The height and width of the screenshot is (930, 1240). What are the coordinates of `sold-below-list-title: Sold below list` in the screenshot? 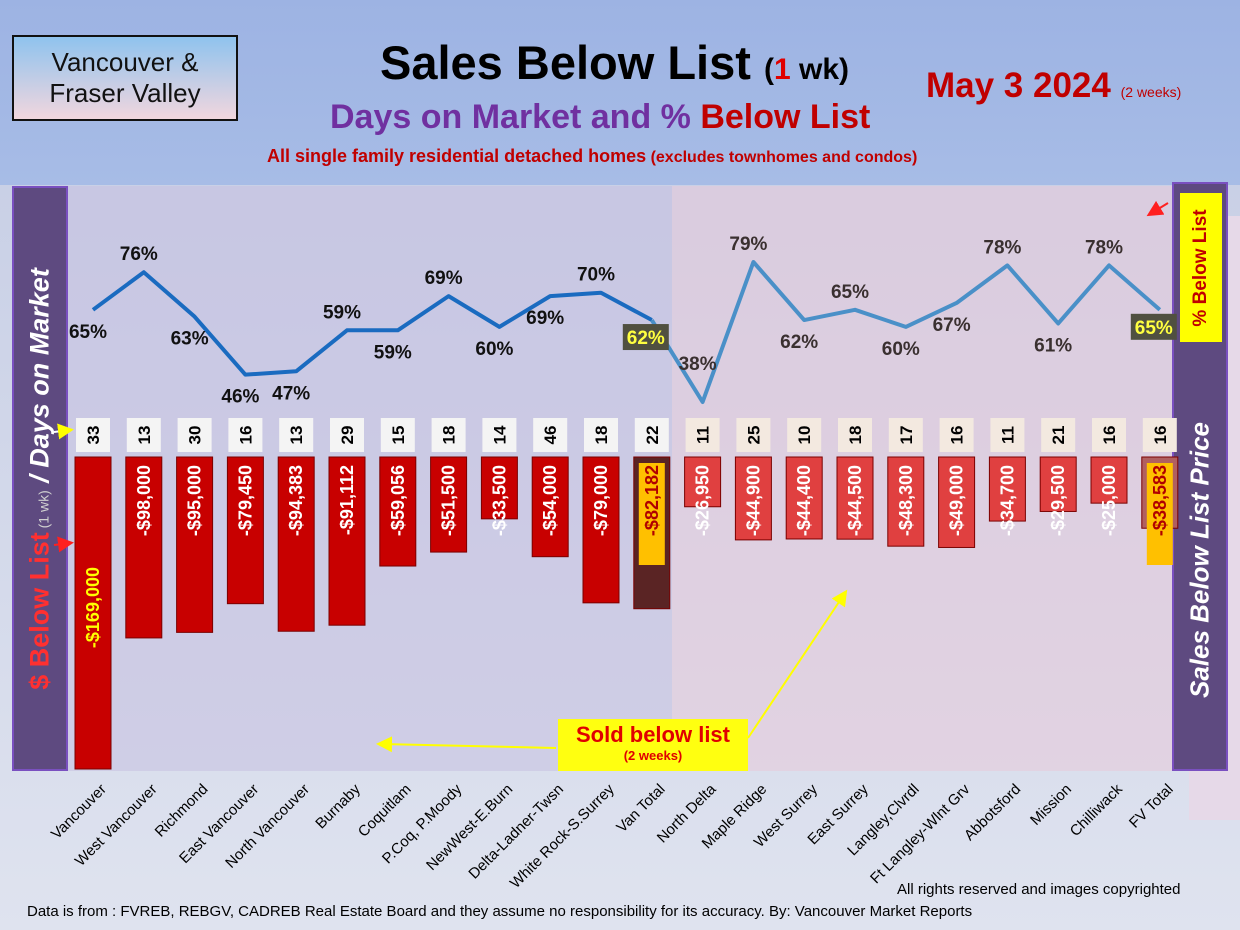 It's located at (652, 734).